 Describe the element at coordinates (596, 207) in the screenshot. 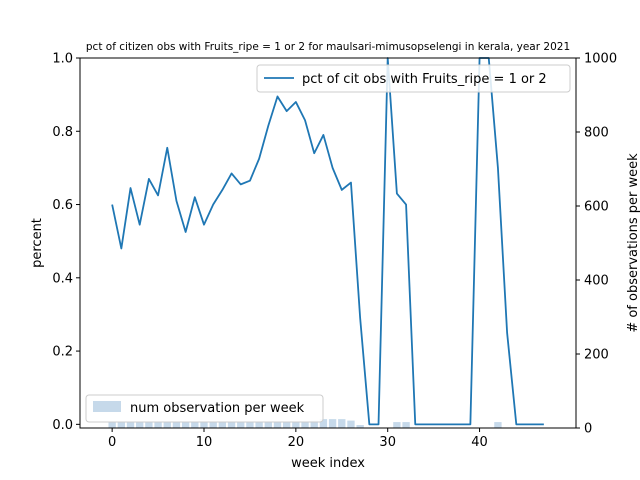

I see `y2-tick-label: 600` at that location.